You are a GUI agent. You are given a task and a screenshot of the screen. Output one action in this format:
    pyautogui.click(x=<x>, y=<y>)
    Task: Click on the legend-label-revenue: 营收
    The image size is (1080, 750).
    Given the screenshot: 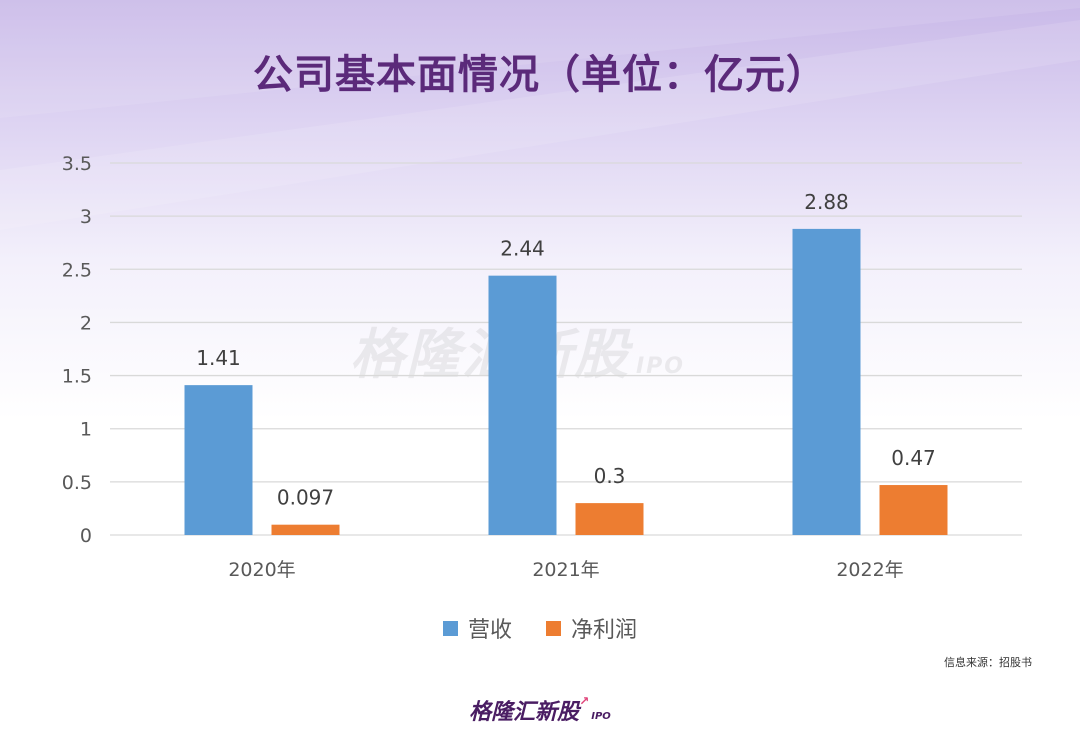 What is the action you would take?
    pyautogui.click(x=489, y=630)
    